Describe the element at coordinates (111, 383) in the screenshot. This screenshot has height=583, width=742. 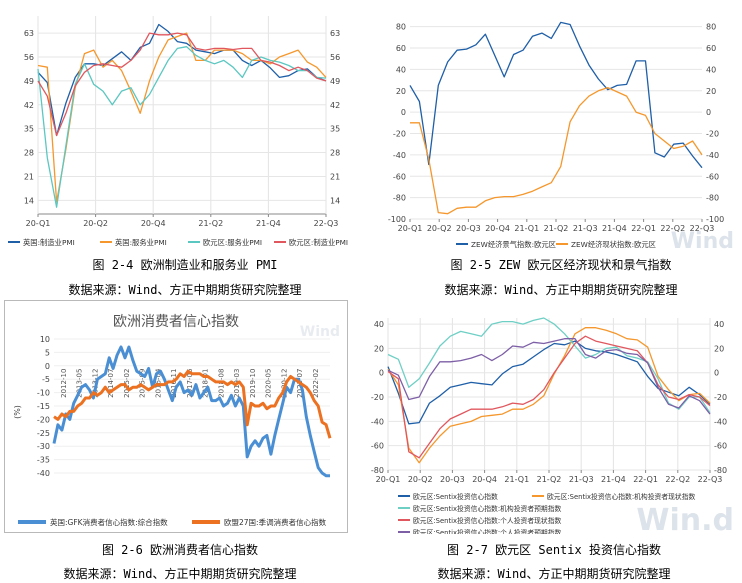
I see `x-tick-label: 2014-07` at that location.